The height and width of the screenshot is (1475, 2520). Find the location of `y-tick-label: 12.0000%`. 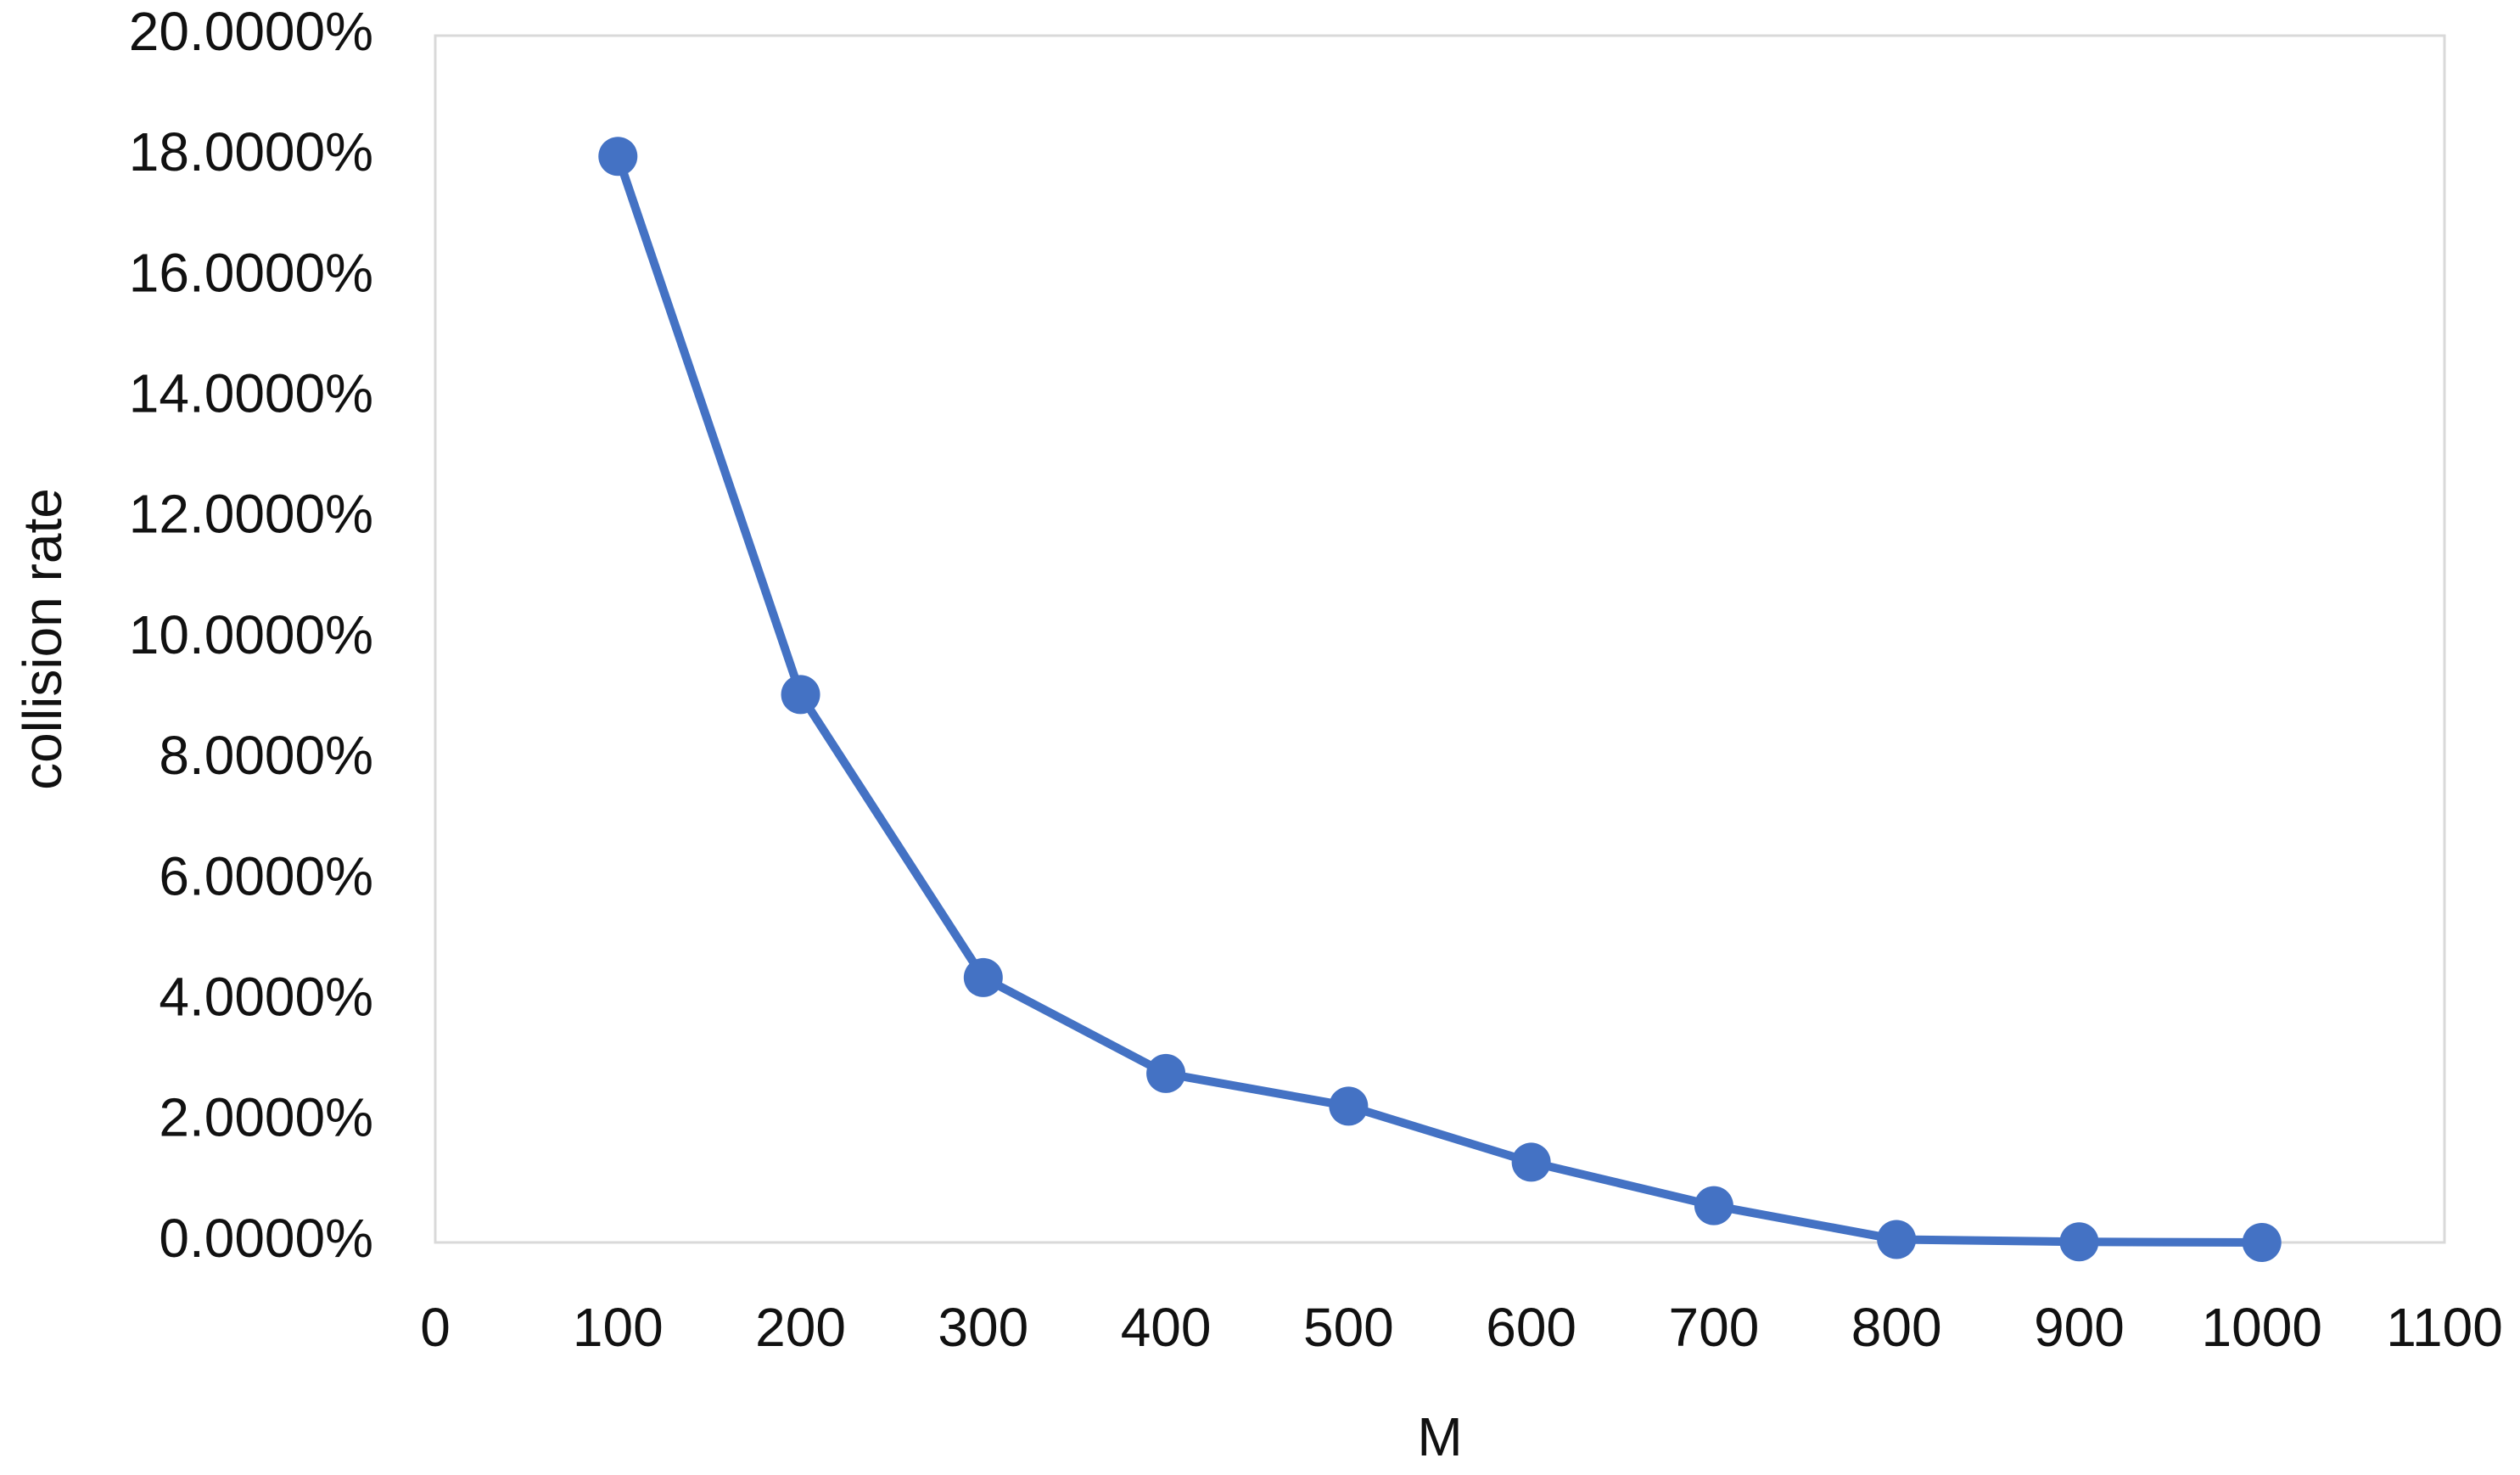

y-tick-label: 12.0000% is located at coordinates (251, 515).